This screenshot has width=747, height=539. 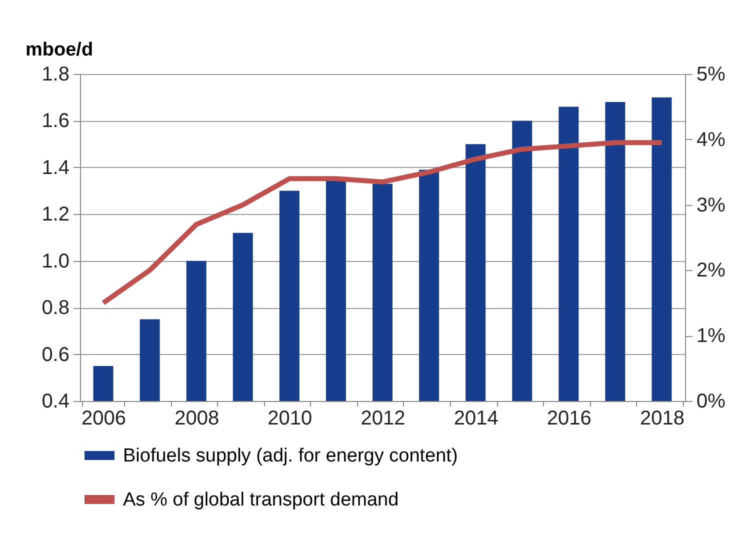 I want to click on y-tick-label: 0.6, so click(x=56, y=355).